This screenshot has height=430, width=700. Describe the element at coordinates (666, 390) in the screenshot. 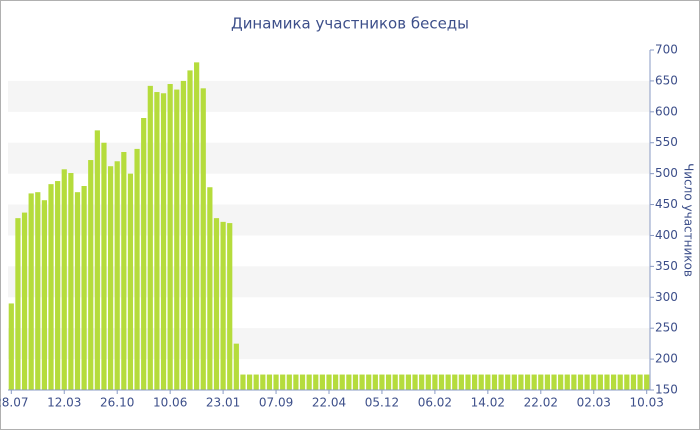

I see `y-tick-label: 150` at that location.